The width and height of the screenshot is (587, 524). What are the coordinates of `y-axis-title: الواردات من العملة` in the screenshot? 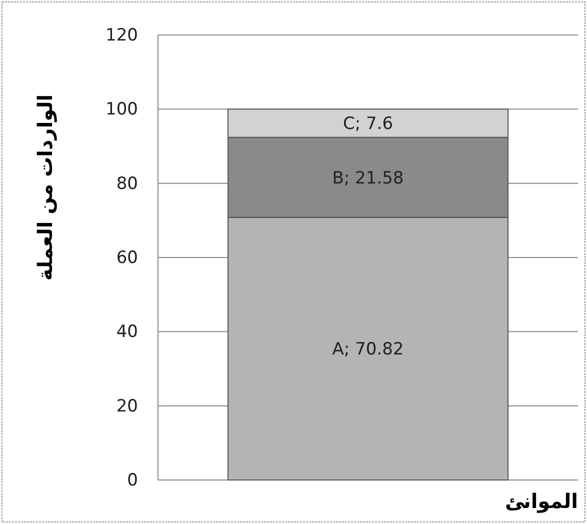 It's located at (45, 187).